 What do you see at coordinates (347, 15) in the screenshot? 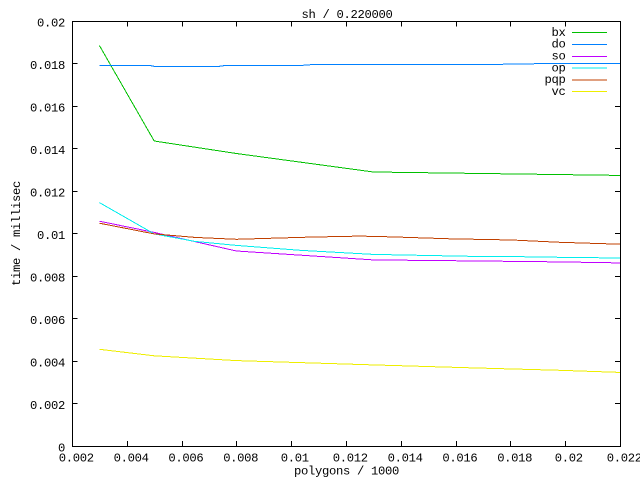
I see `svg-text: sh / 0.220000` at bounding box center [347, 15].